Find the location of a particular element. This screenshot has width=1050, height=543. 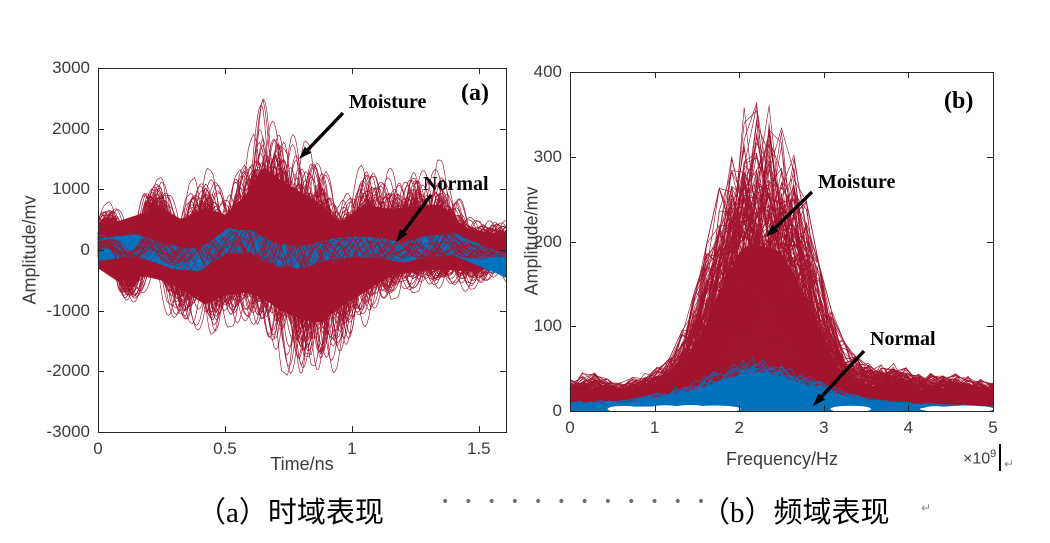

y-tick-label: 200 is located at coordinates (547, 241).